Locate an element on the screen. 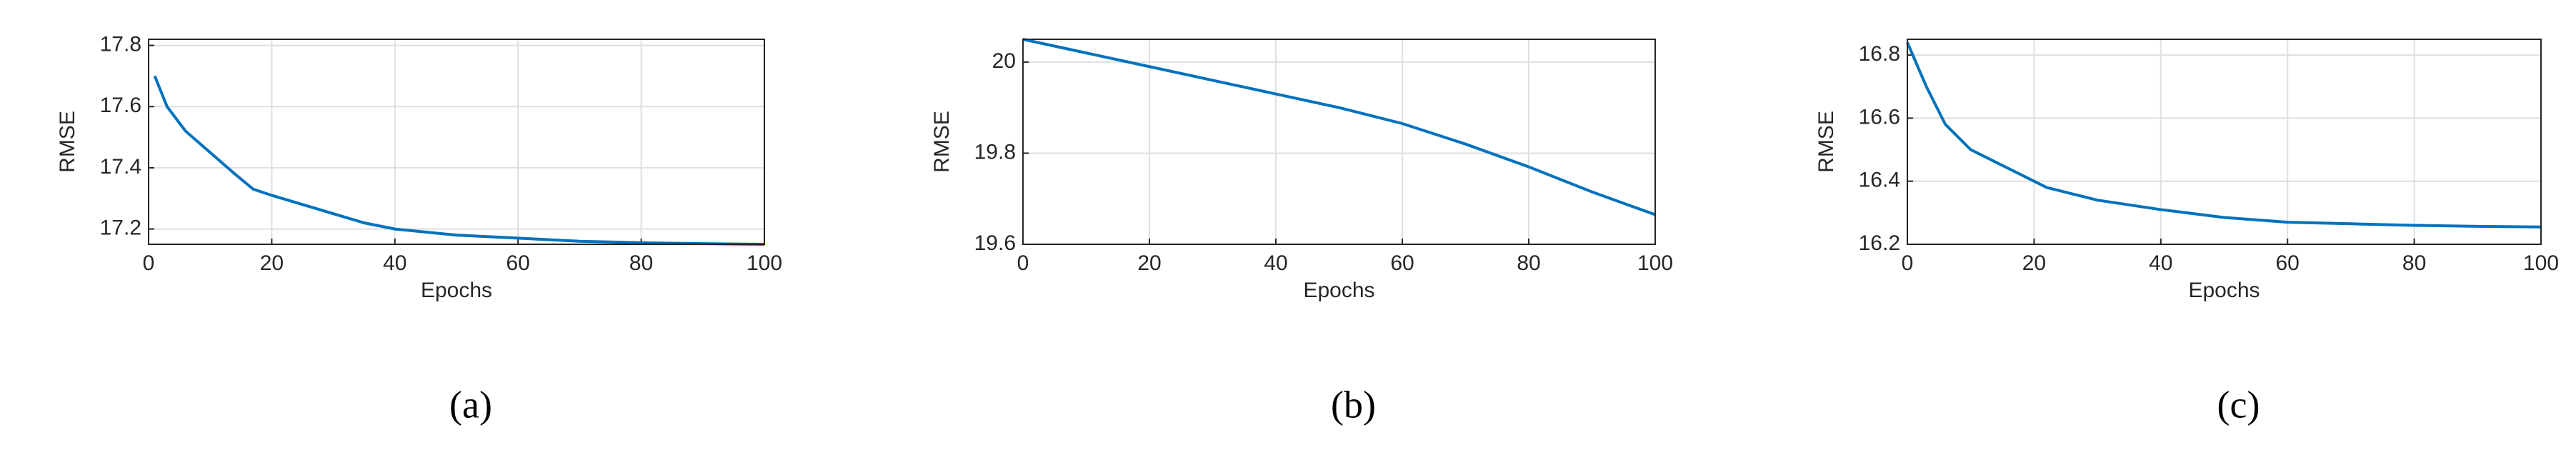 The height and width of the screenshot is (460, 2576). y-tick-label: 16.2 is located at coordinates (1879, 243).